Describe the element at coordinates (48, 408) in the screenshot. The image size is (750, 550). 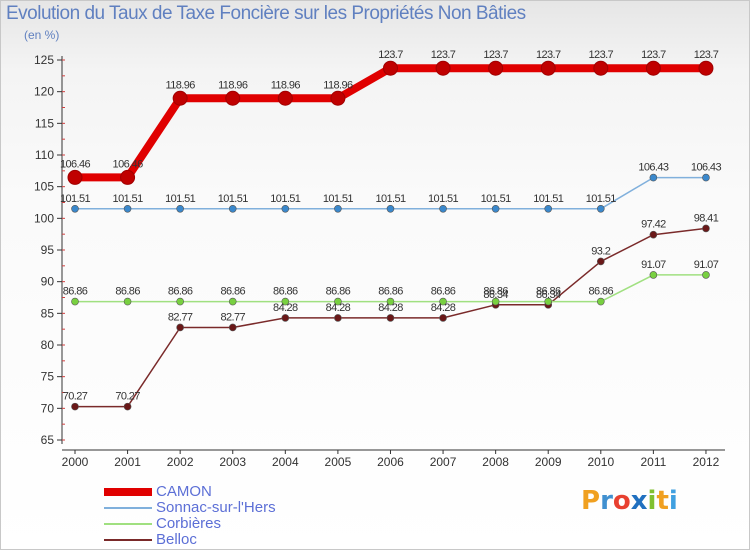
I see `y-tick-label: 70` at that location.